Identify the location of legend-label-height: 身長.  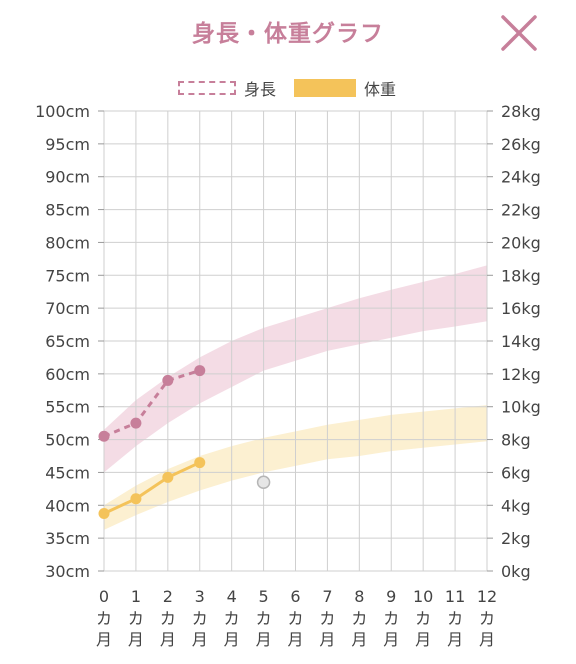
(260, 89).